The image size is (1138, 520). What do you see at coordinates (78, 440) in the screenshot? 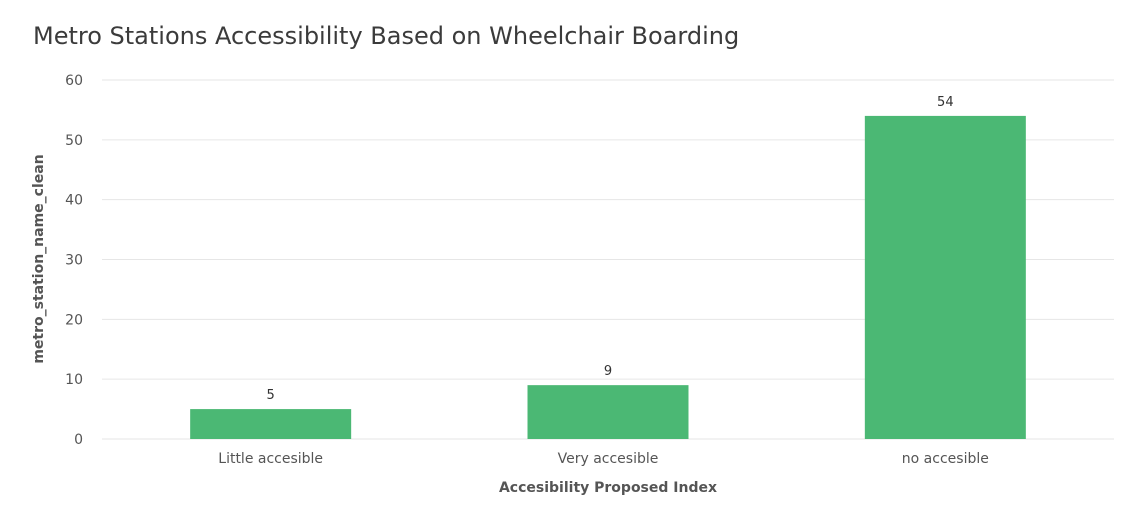
I see `y-tick-label: 0` at bounding box center [78, 440].